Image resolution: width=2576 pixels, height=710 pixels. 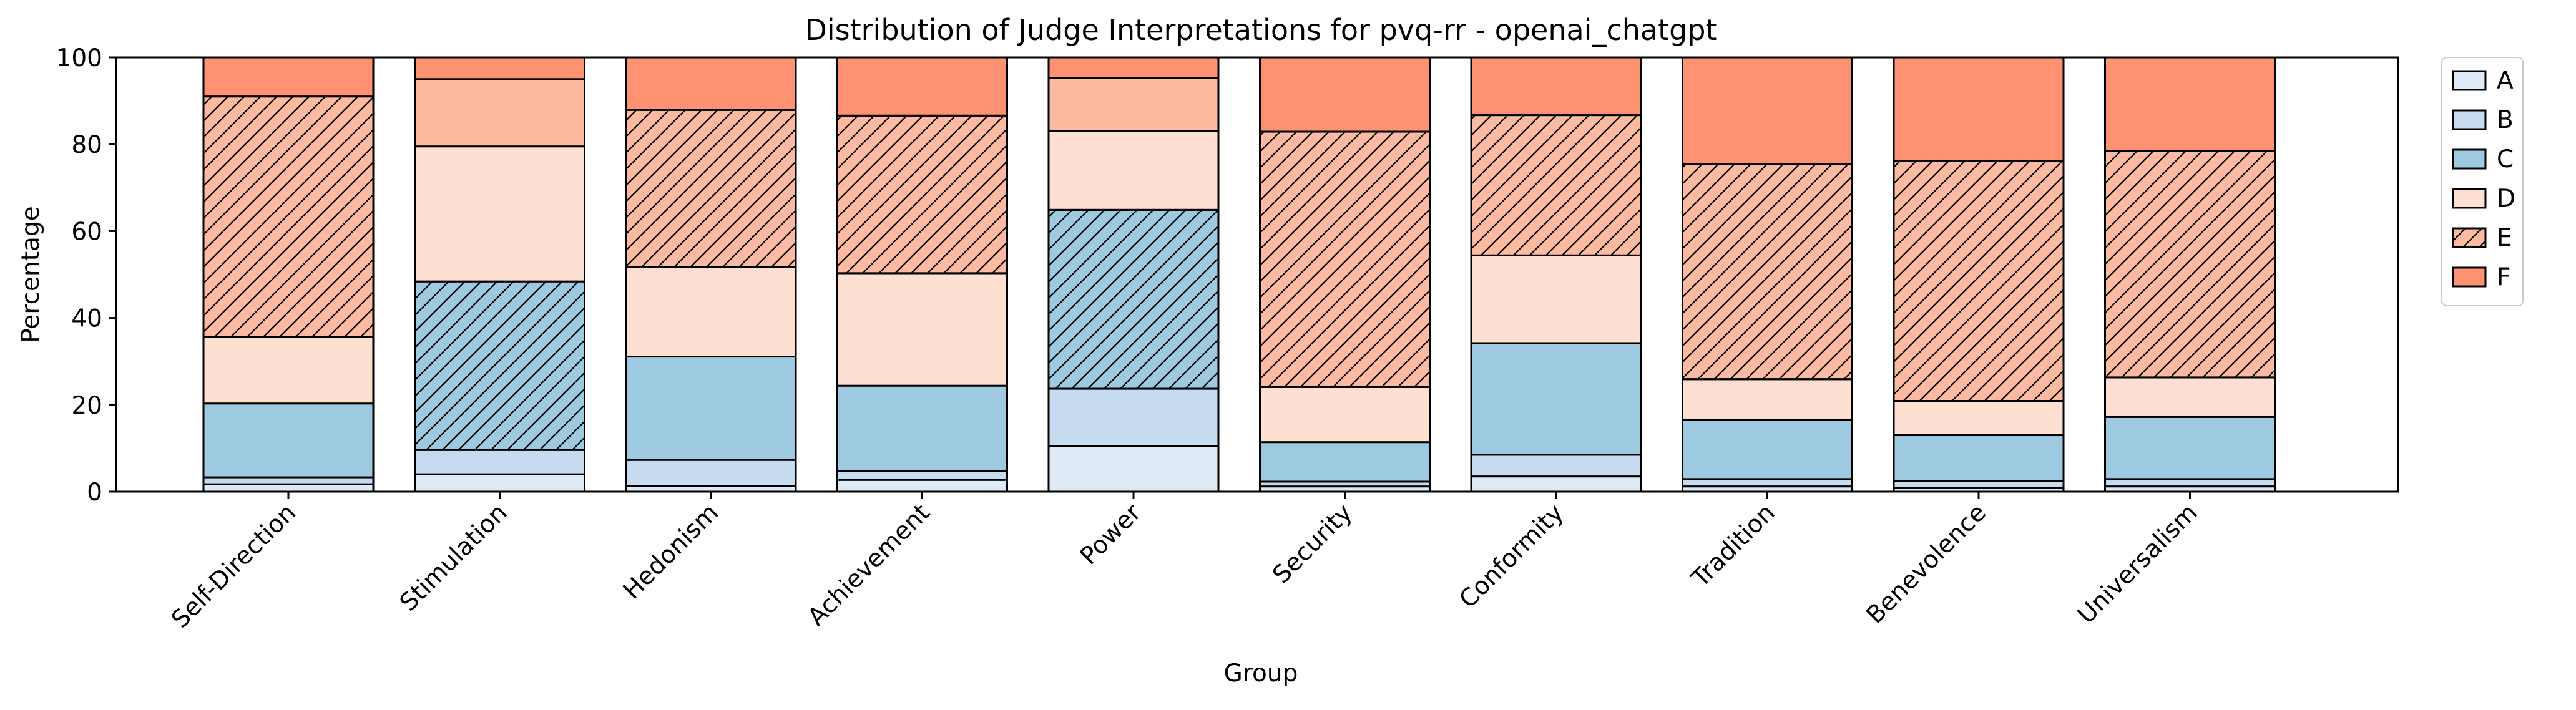 What do you see at coordinates (86, 232) in the screenshot?
I see `y-tick-label: 60` at bounding box center [86, 232].